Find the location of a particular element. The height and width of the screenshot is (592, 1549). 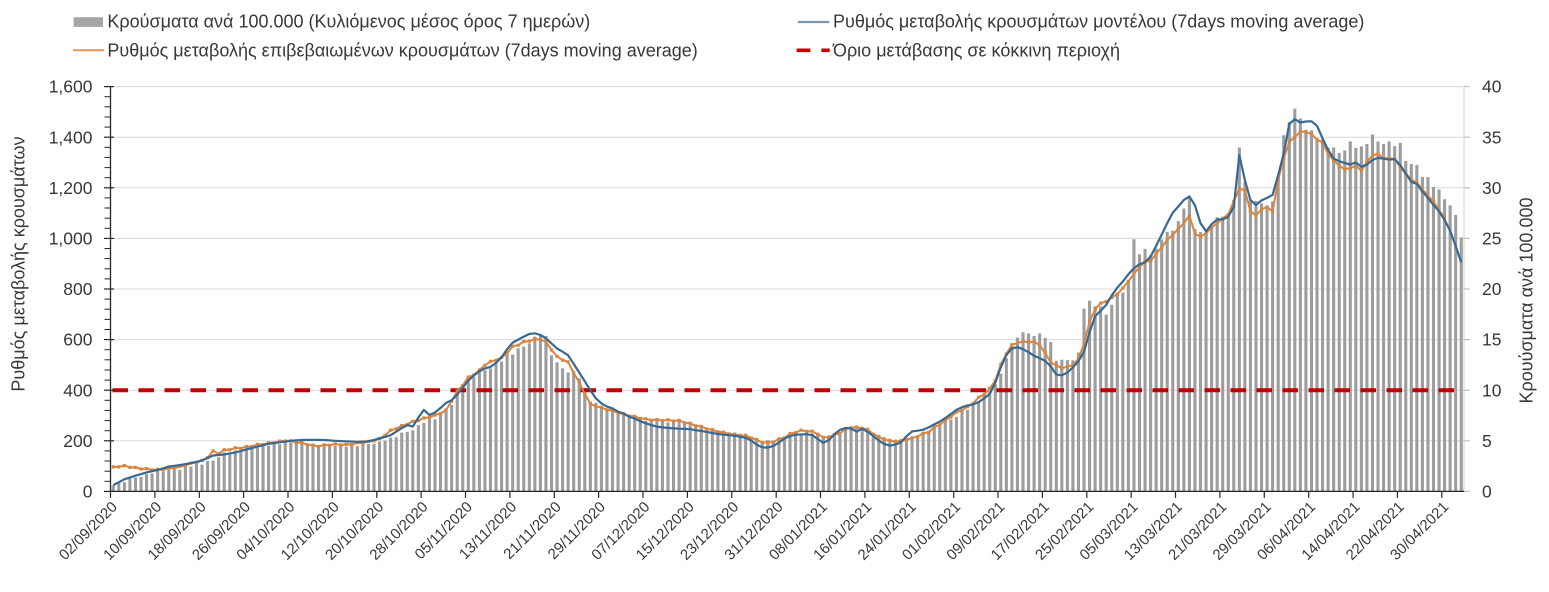

svg-text: 30 is located at coordinates (1492, 188).